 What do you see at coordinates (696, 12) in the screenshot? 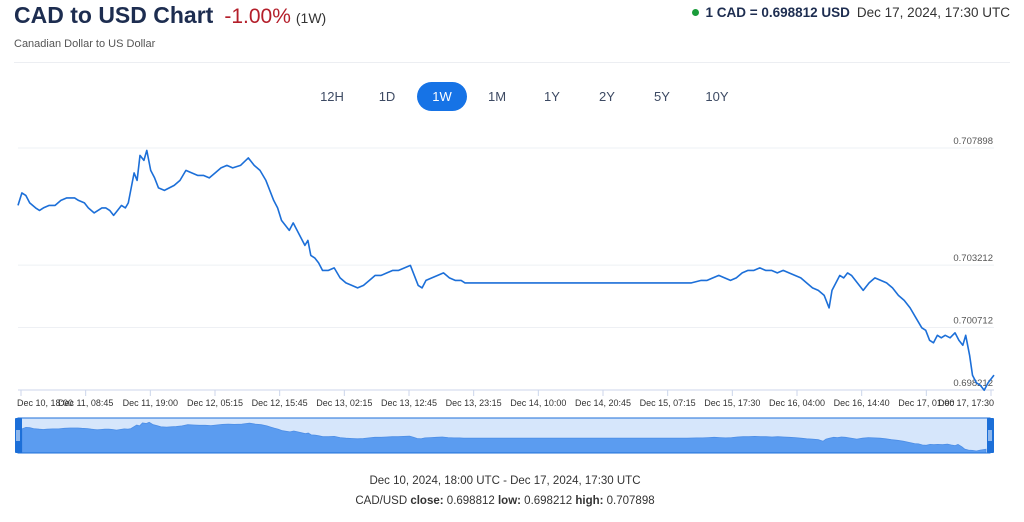
I see `live-dot-icon` at bounding box center [696, 12].